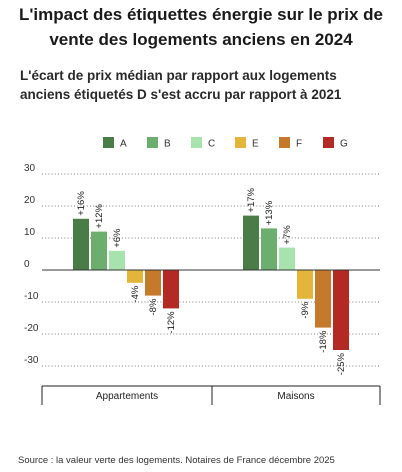 The height and width of the screenshot is (472, 402). What do you see at coordinates (31, 360) in the screenshot?
I see `y-tick-label: -30` at bounding box center [31, 360].